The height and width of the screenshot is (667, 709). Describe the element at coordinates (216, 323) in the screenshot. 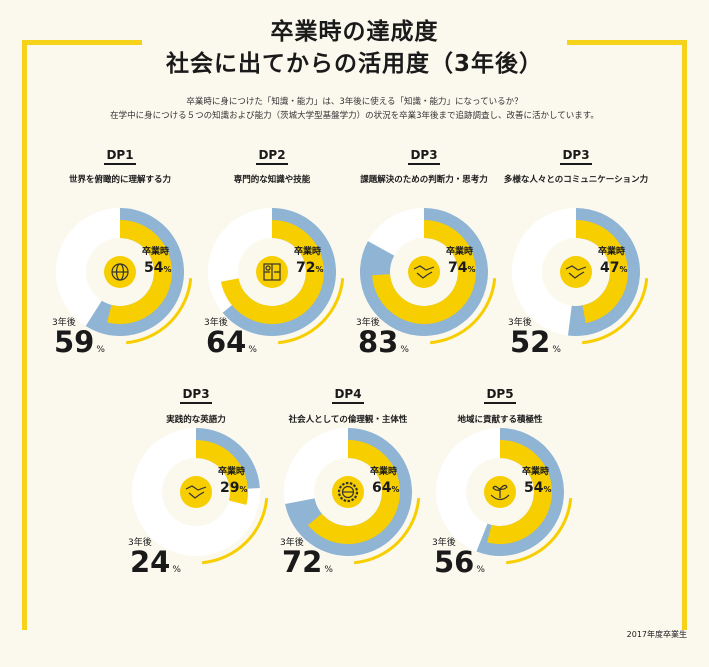

I see `after-3-years-label-1: 3年後` at that location.